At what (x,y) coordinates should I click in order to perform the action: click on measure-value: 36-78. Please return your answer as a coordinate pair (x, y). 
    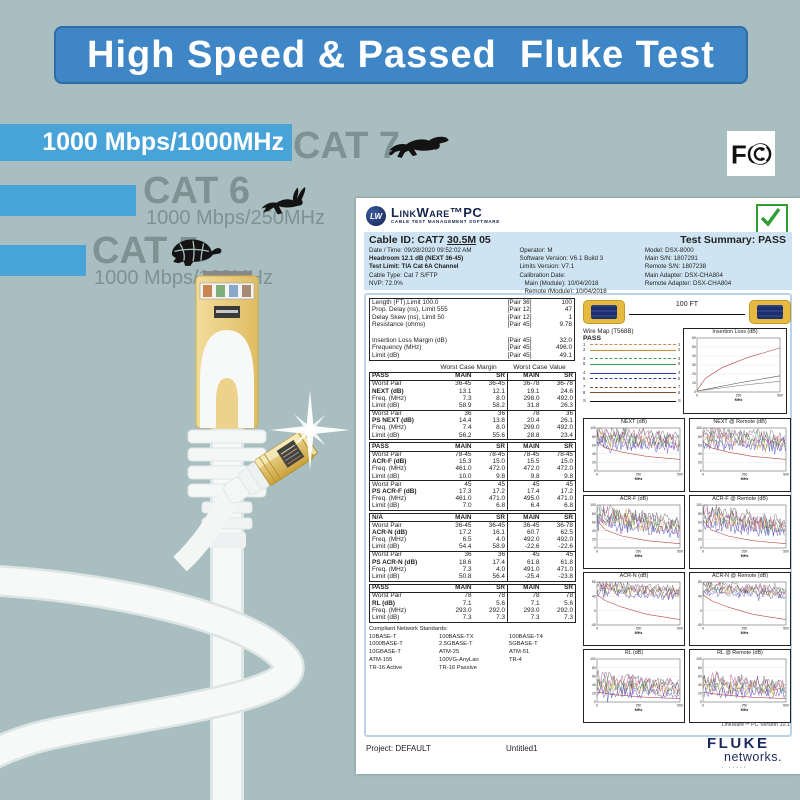
    Looking at the image, I should click on (564, 525).